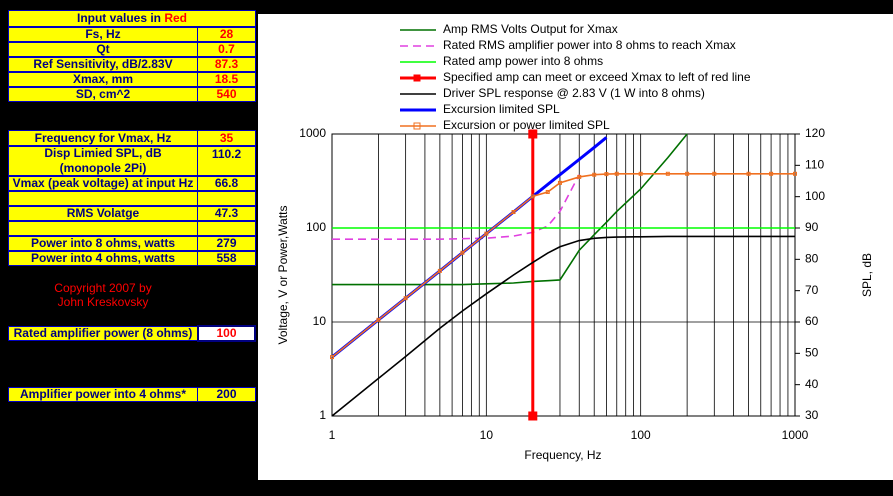 Image resolution: width=893 pixels, height=496 pixels. I want to click on value-cell: 35, so click(226, 138).